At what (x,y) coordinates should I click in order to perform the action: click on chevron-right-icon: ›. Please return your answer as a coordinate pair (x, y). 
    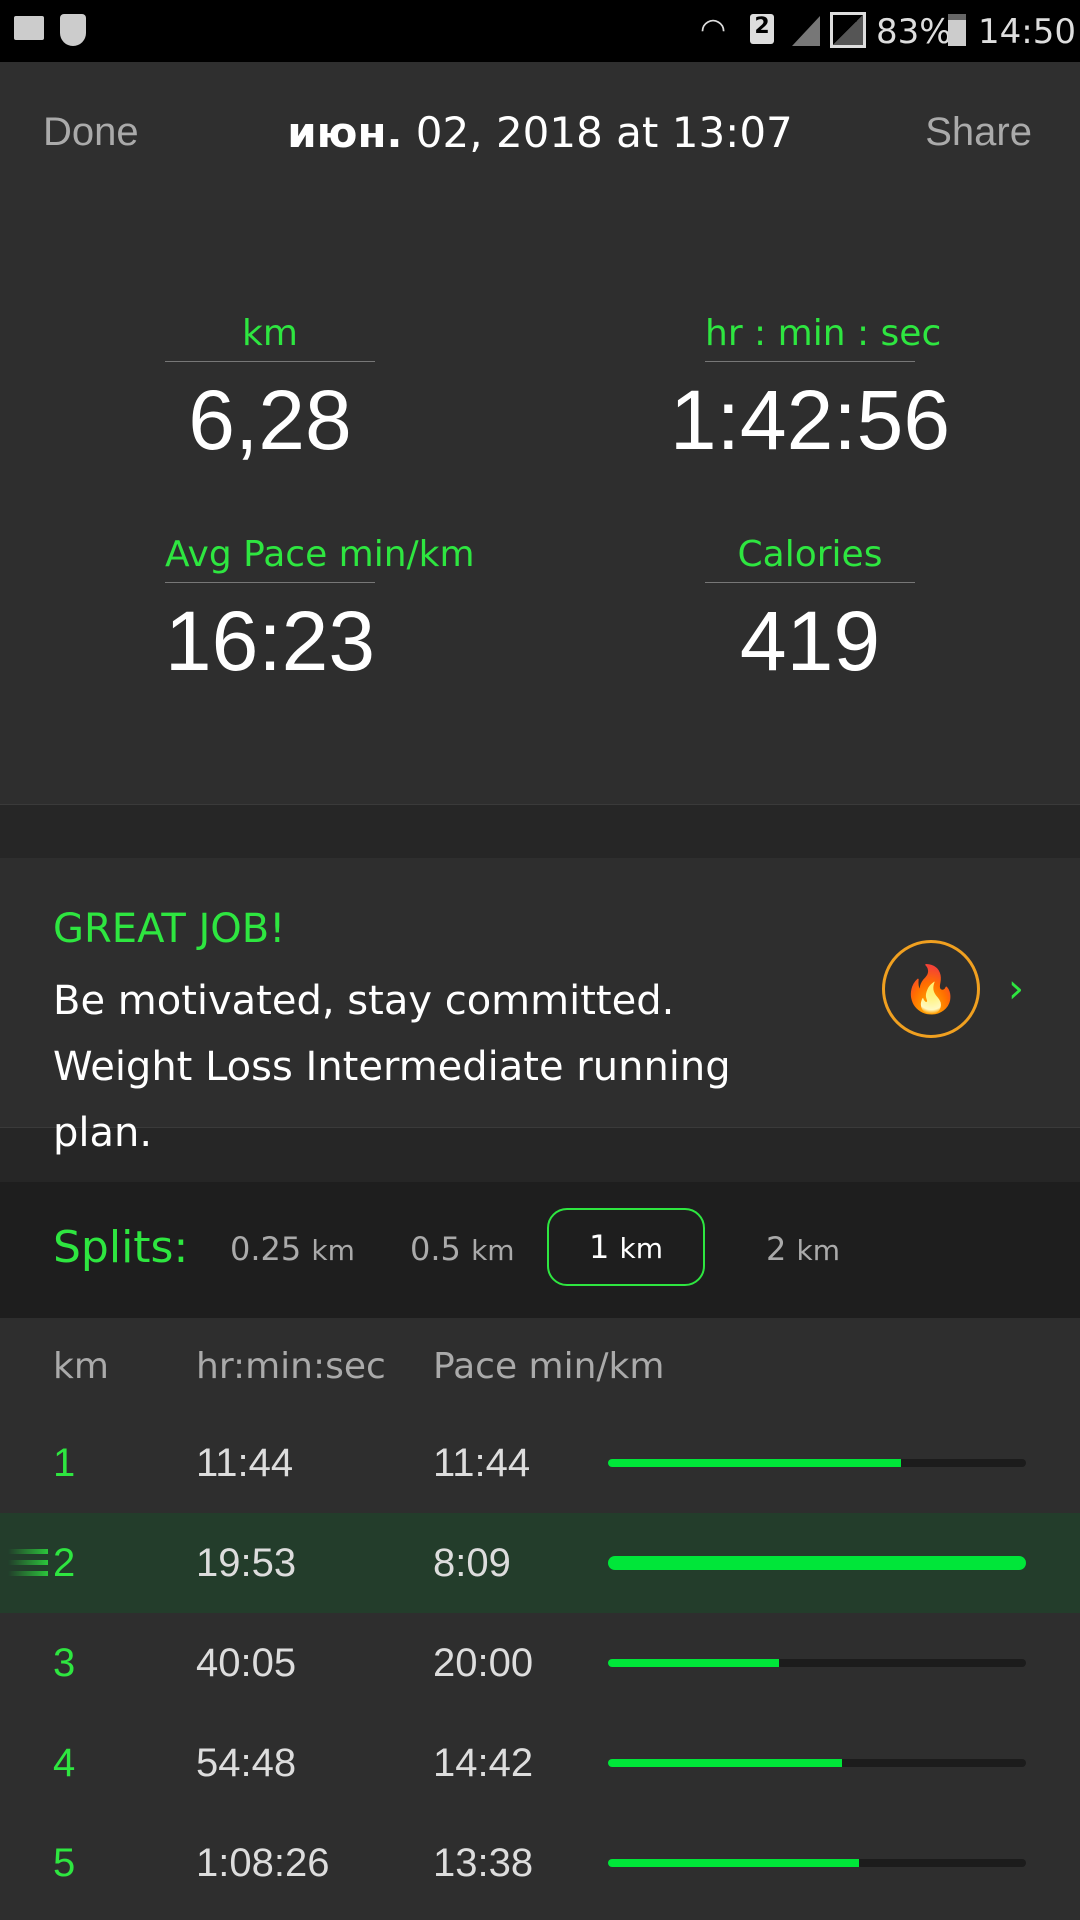
    Looking at the image, I should click on (1016, 989).